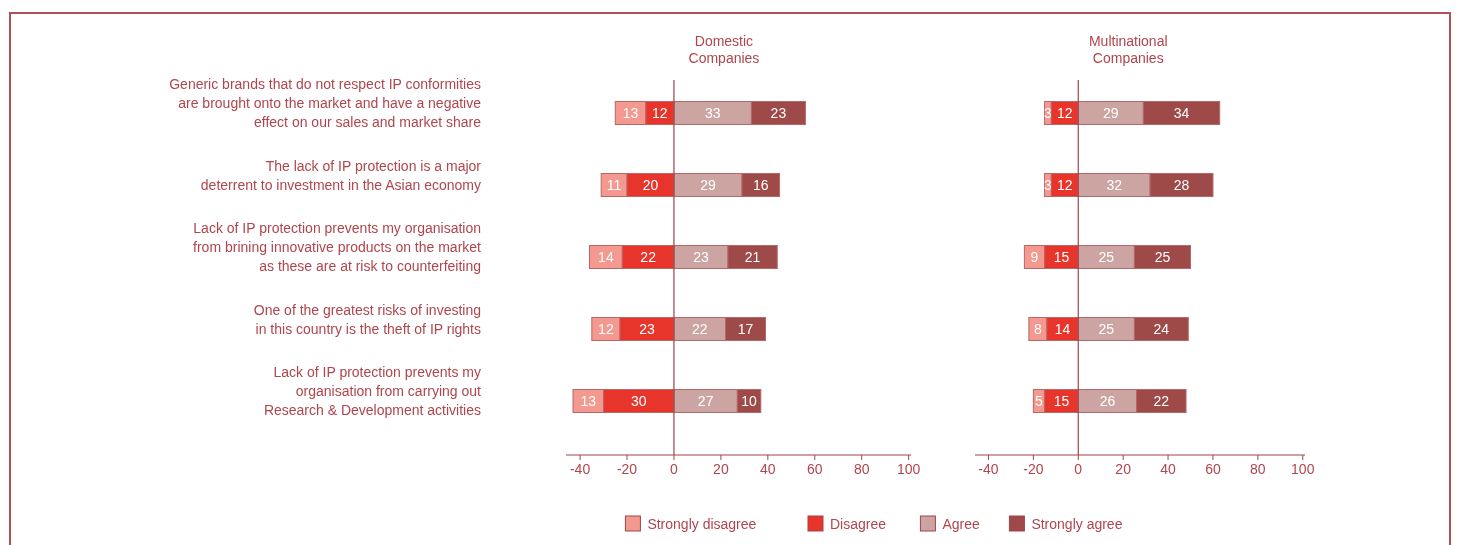 The image size is (1459, 545). I want to click on y-tick-label: The lack of IP protection is a major deterrent to investment in the Asian economy, so click(341, 175).